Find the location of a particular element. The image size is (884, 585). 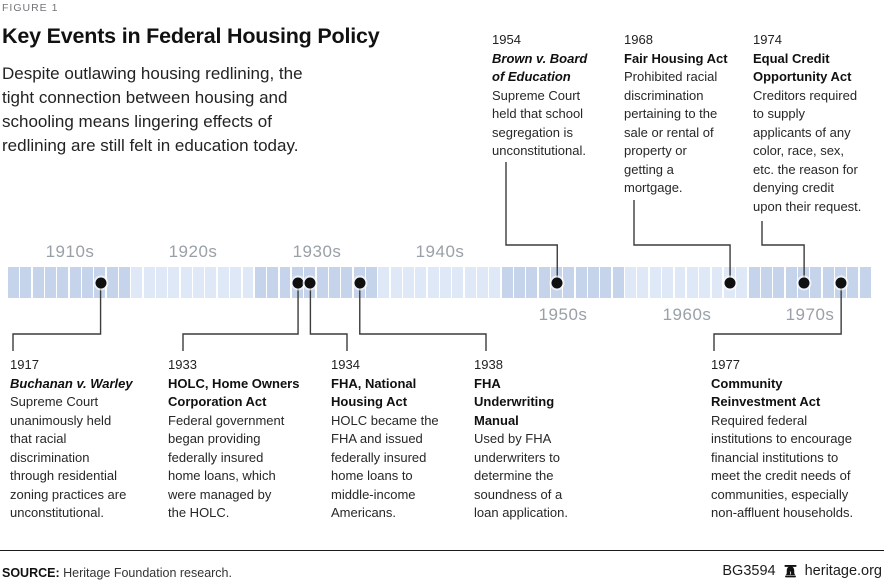

event-year: 1974 is located at coordinates (767, 39).